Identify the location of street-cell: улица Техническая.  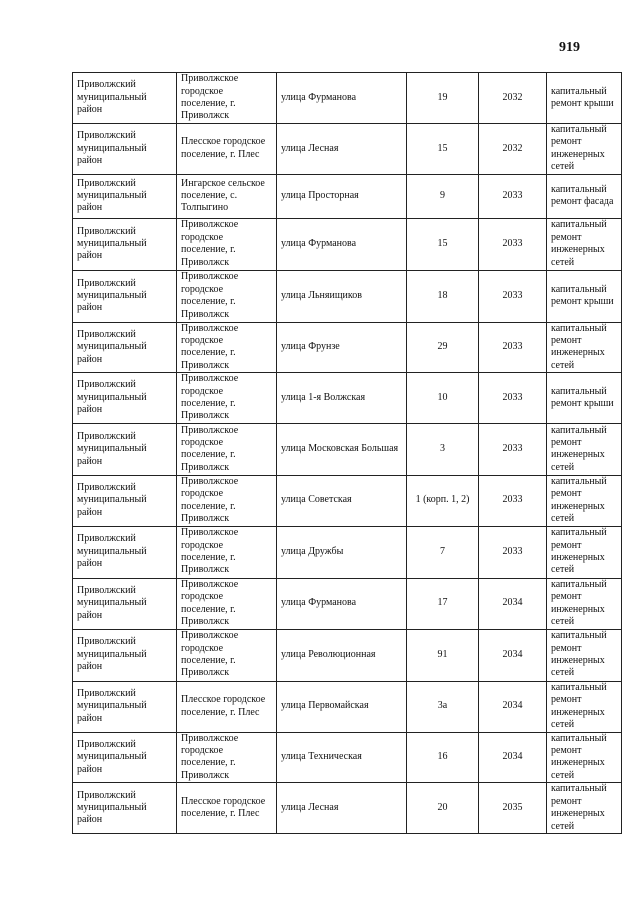
(341, 757).